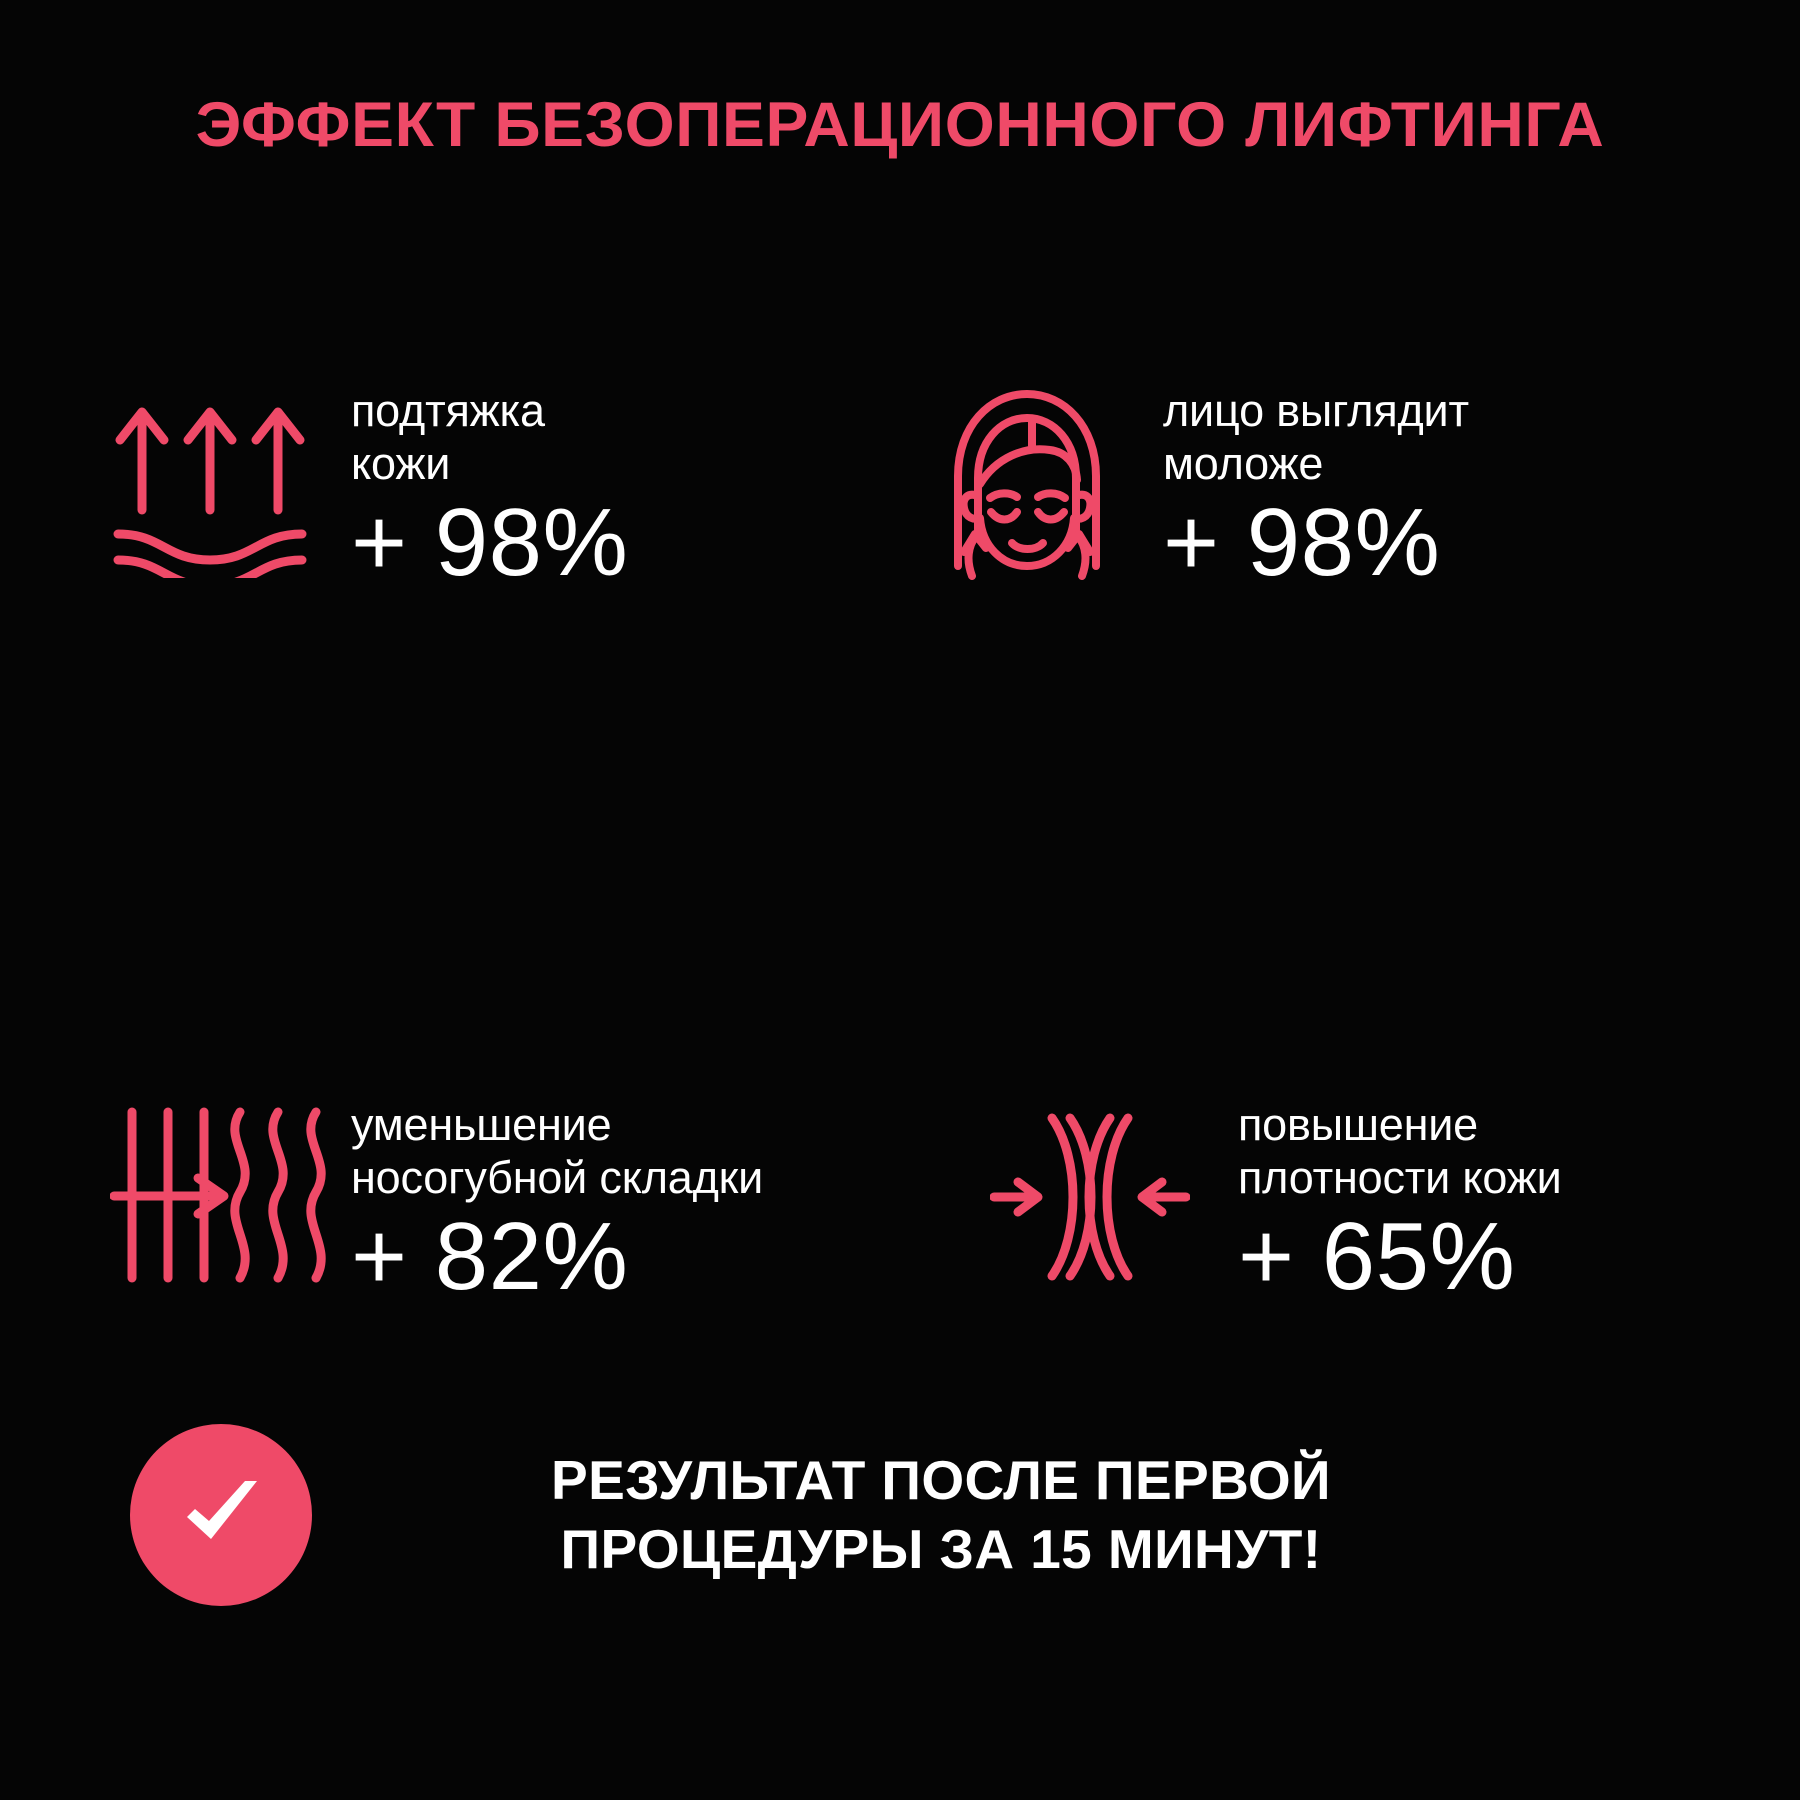  I want to click on nasolabial-fold-lines-icon, so click(222, 1195).